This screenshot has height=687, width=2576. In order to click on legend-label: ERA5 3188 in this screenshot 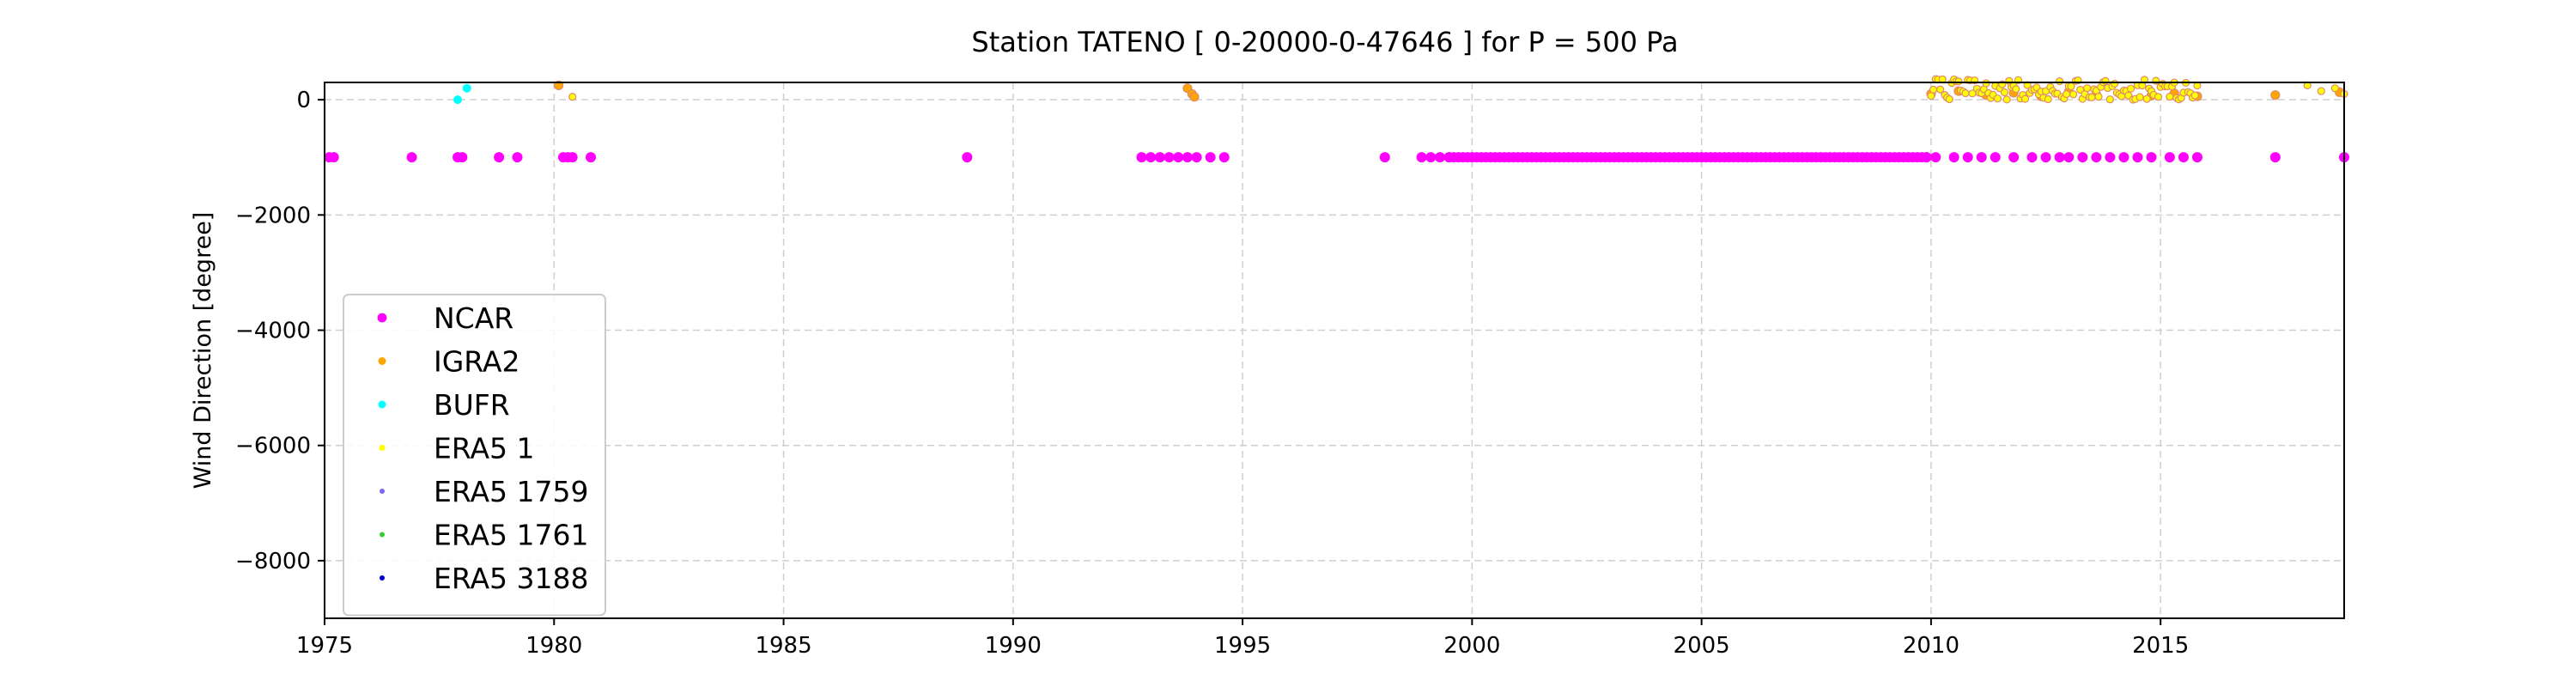, I will do `click(512, 578)`.